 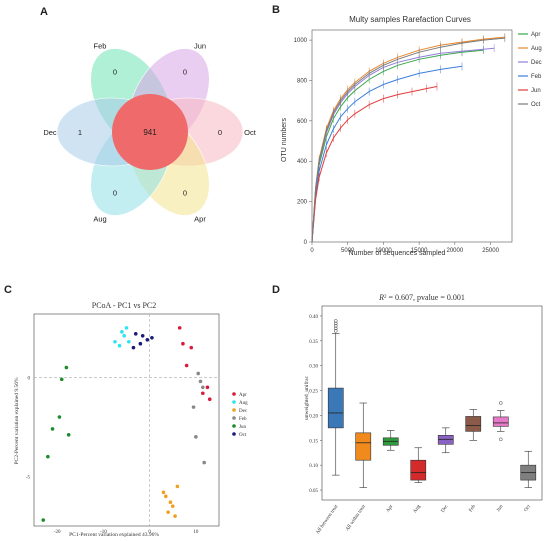 What do you see at coordinates (473, 424) in the screenshot?
I see `box-feb-body` at bounding box center [473, 424].